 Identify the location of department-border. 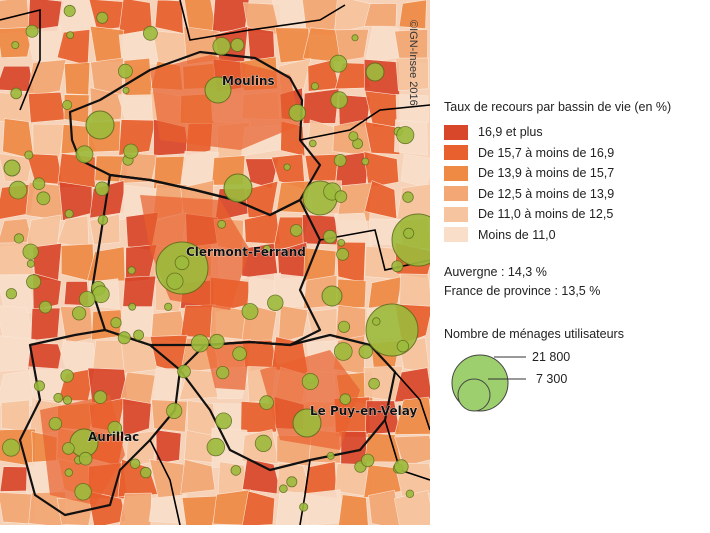
(287, 402).